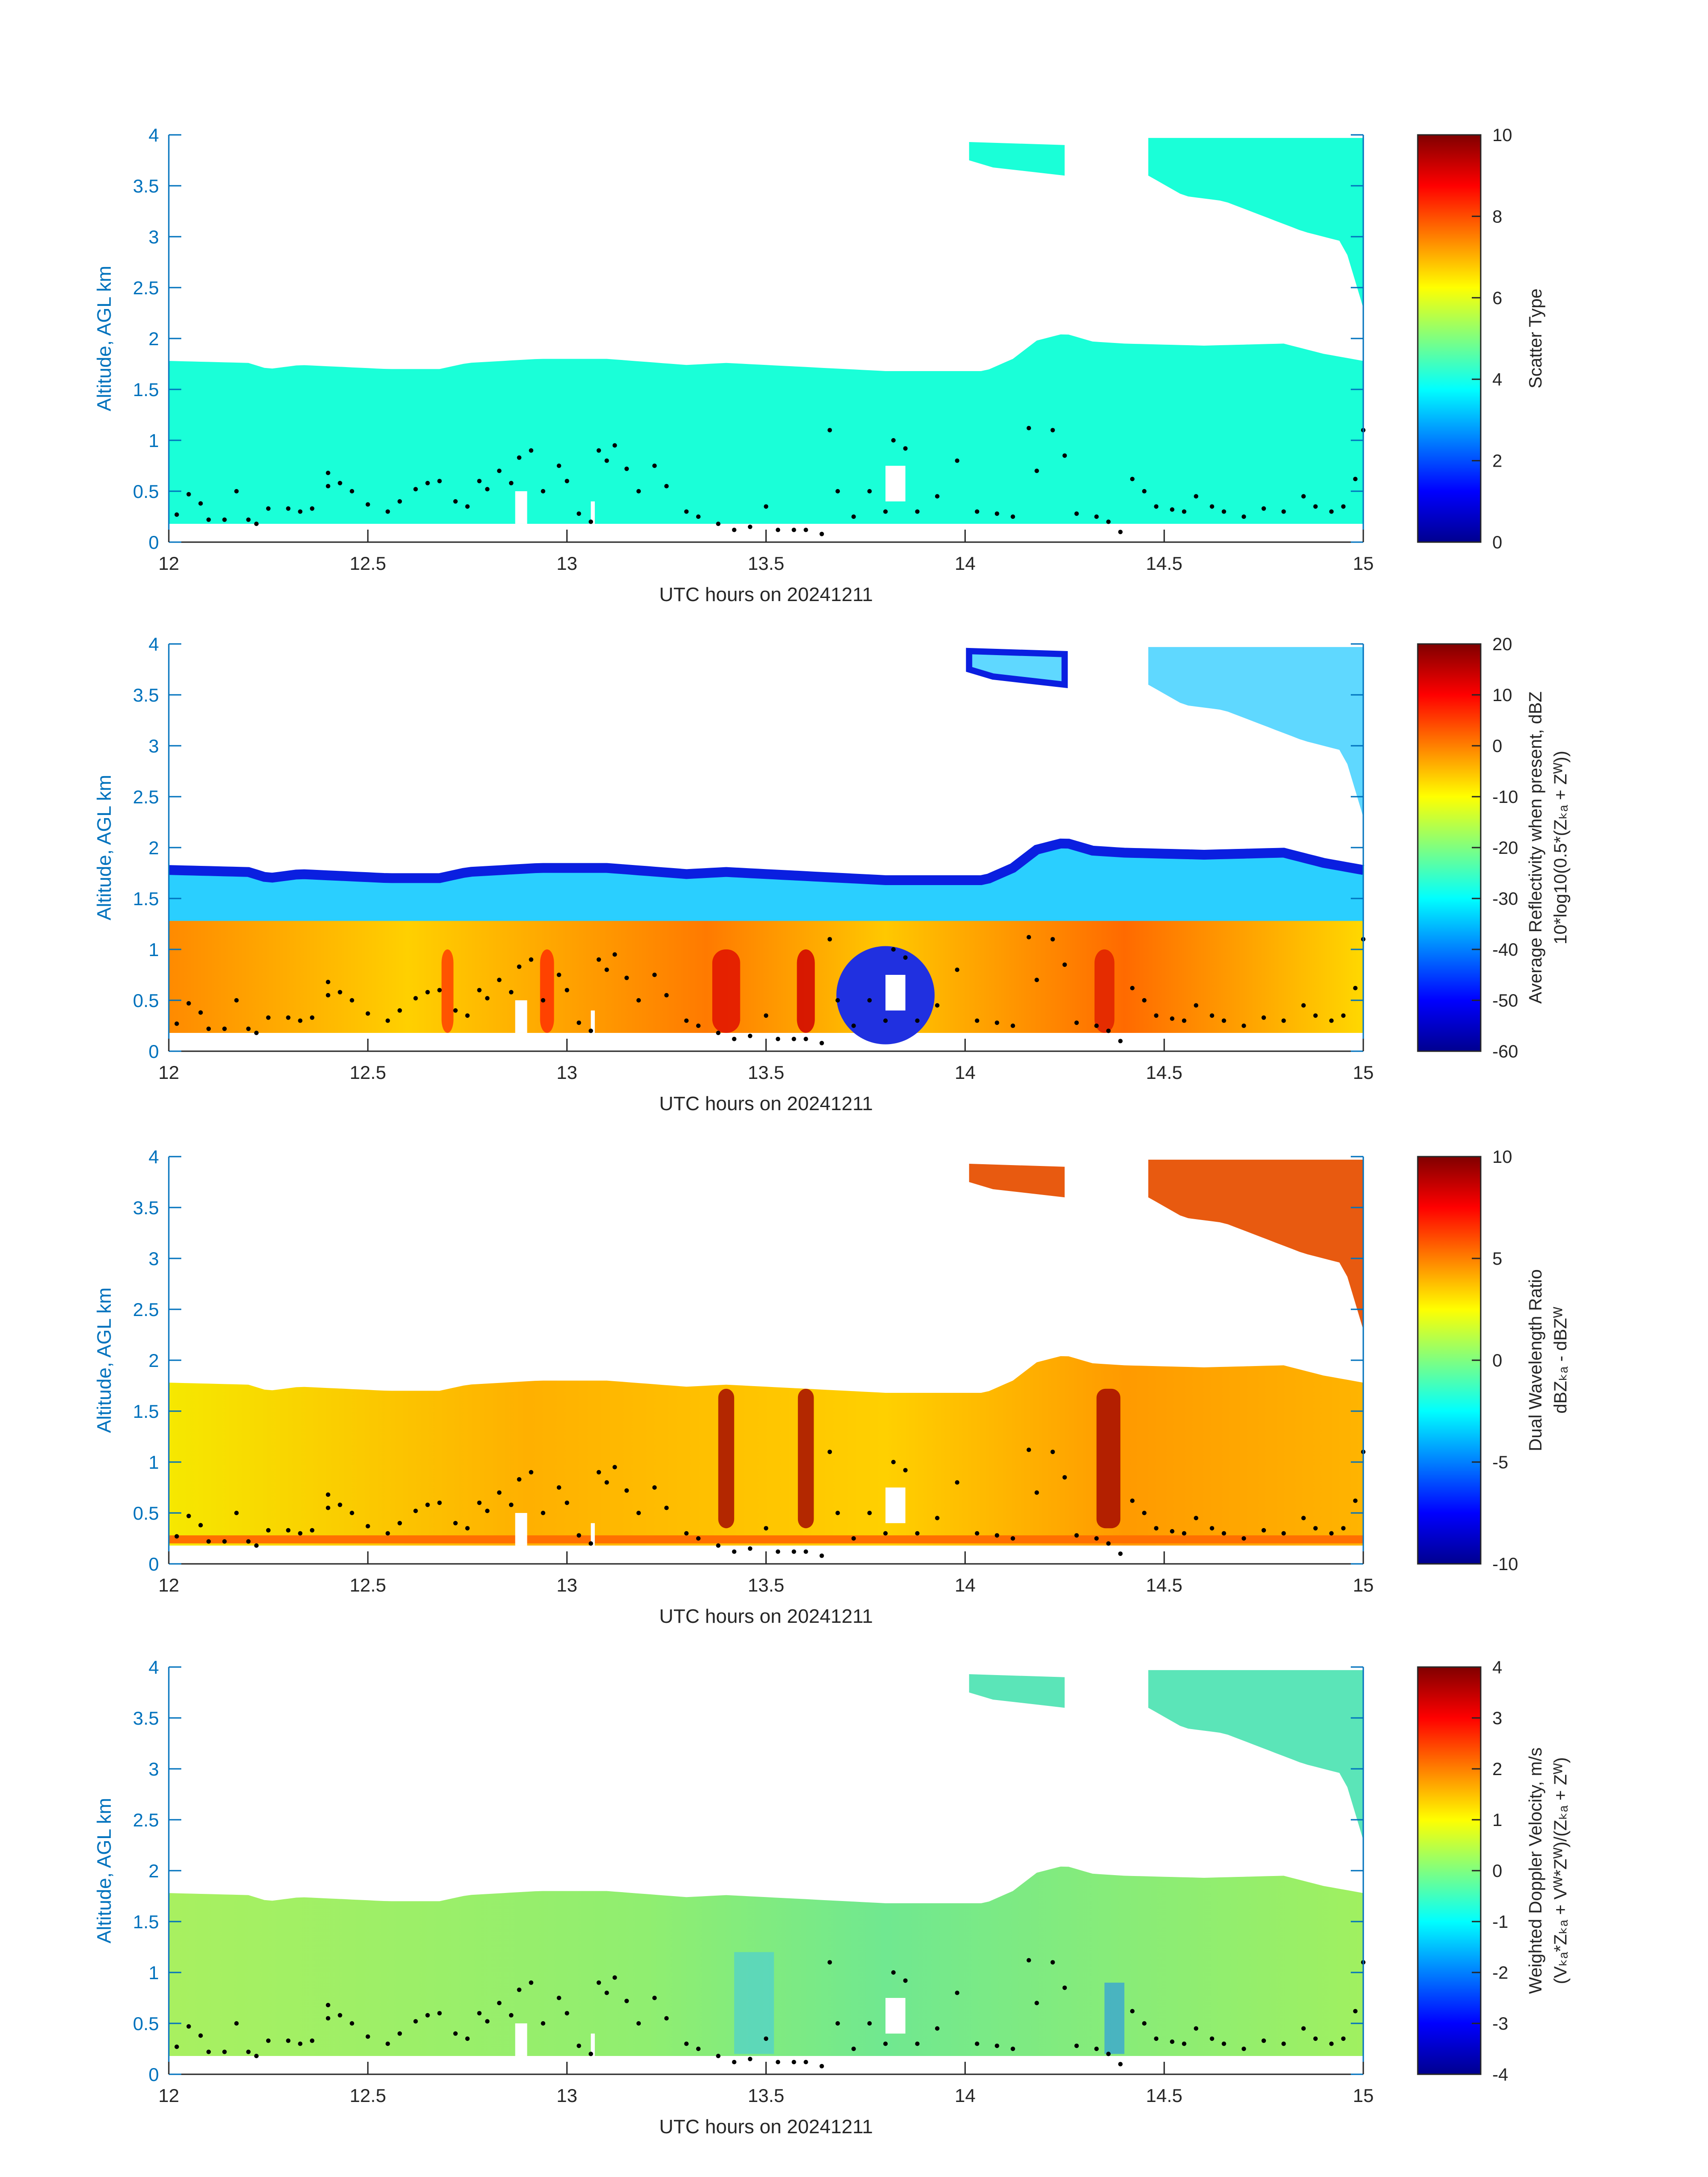 Image resolution: width=1708 pixels, height=2177 pixels. Describe the element at coordinates (154, 644) in the screenshot. I see `y-tick-label: 4` at that location.